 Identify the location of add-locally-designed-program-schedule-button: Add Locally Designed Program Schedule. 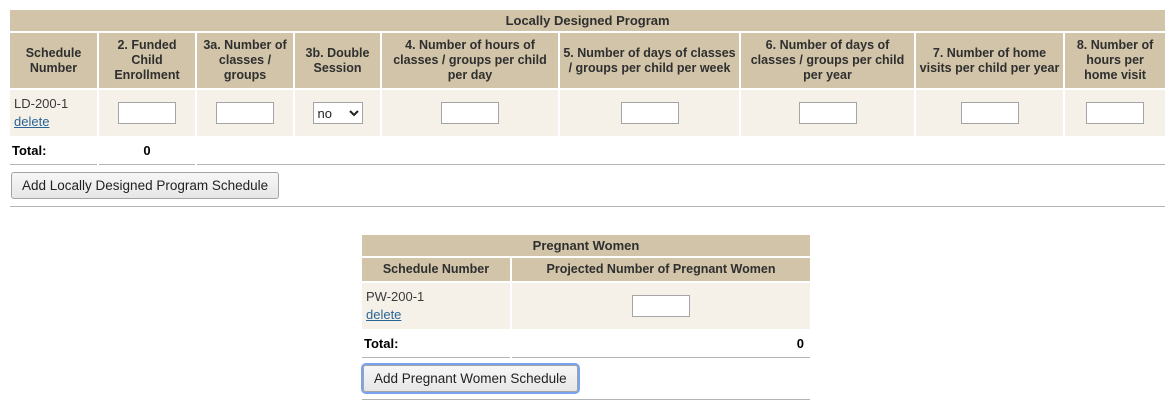
(145, 185).